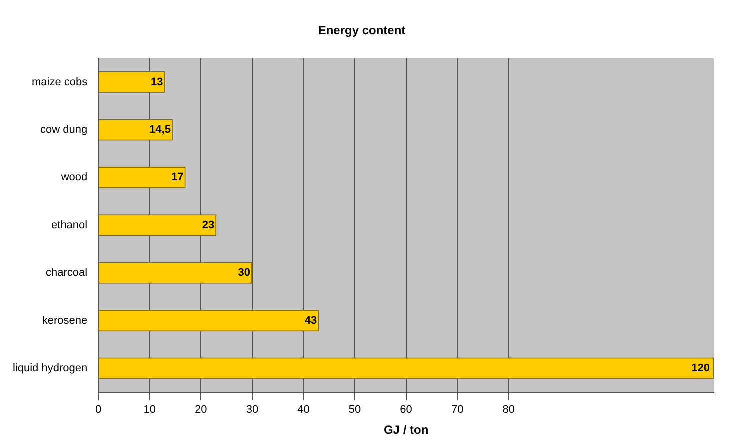 Image resolution: width=736 pixels, height=446 pixels. Describe the element at coordinates (311, 320) in the screenshot. I see `data-label: 43` at that location.